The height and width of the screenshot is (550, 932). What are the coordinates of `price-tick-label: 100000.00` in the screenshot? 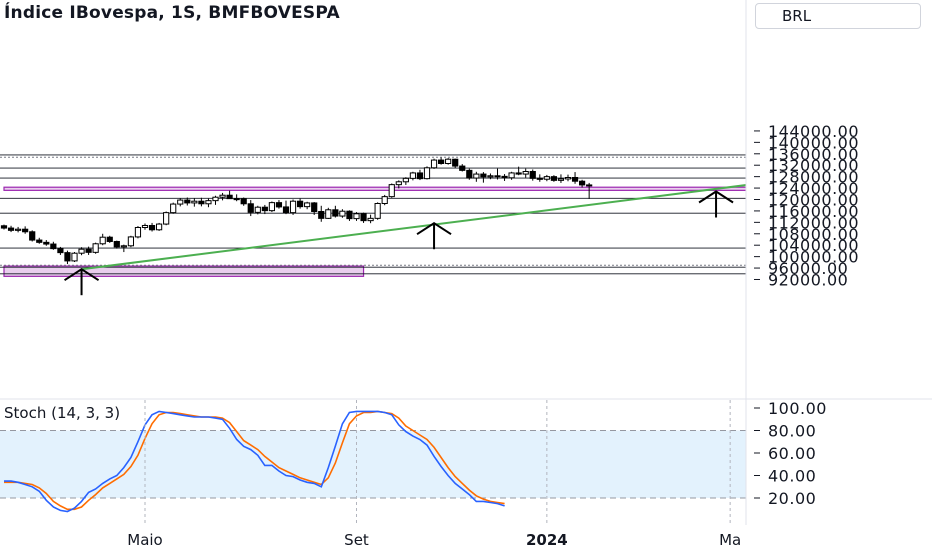 It's located at (813, 257).